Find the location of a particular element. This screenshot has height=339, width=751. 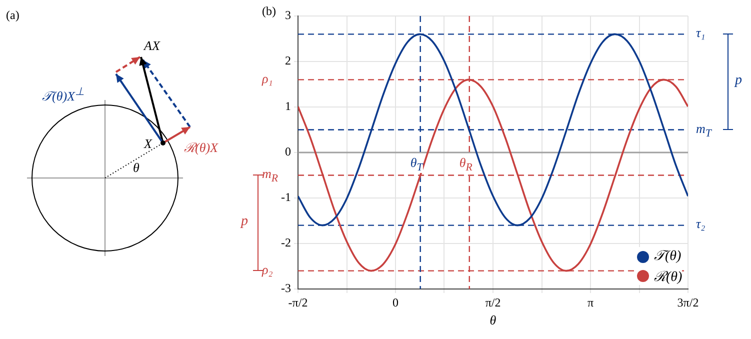

text: (a) is located at coordinates (13, 15).